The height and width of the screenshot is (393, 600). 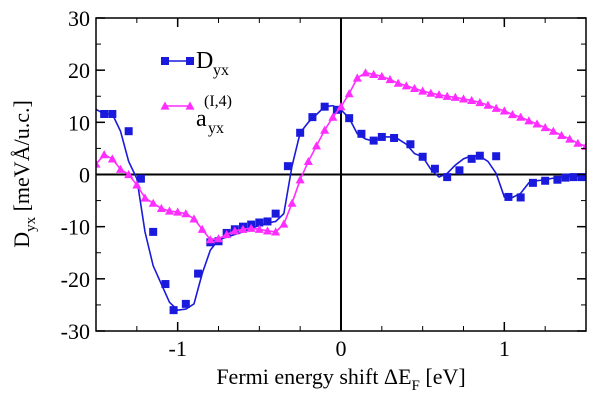 I want to click on x-axis-title: Fermi energy shift ΔEF [eV], so click(x=340, y=378).